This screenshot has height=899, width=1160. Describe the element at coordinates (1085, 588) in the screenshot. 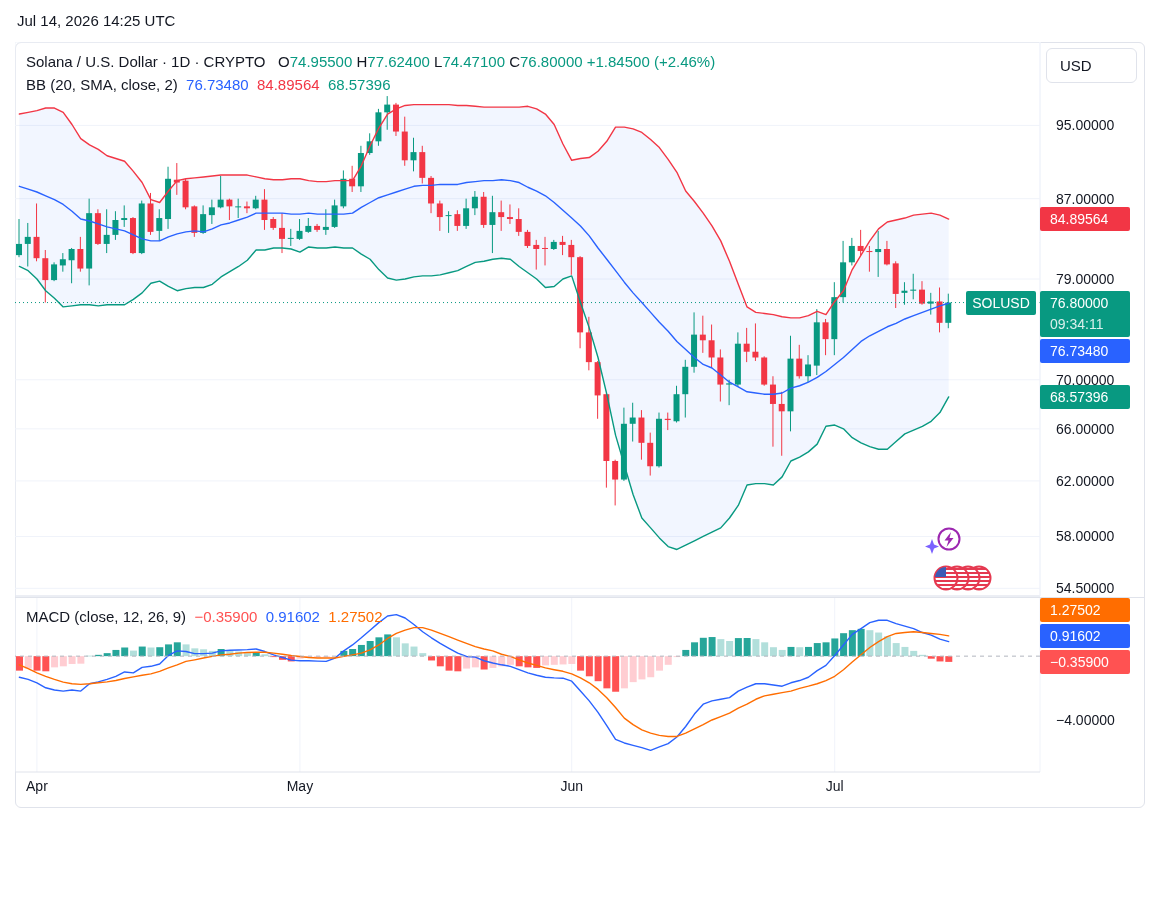

I see `y-tick-label: 54.50000` at that location.